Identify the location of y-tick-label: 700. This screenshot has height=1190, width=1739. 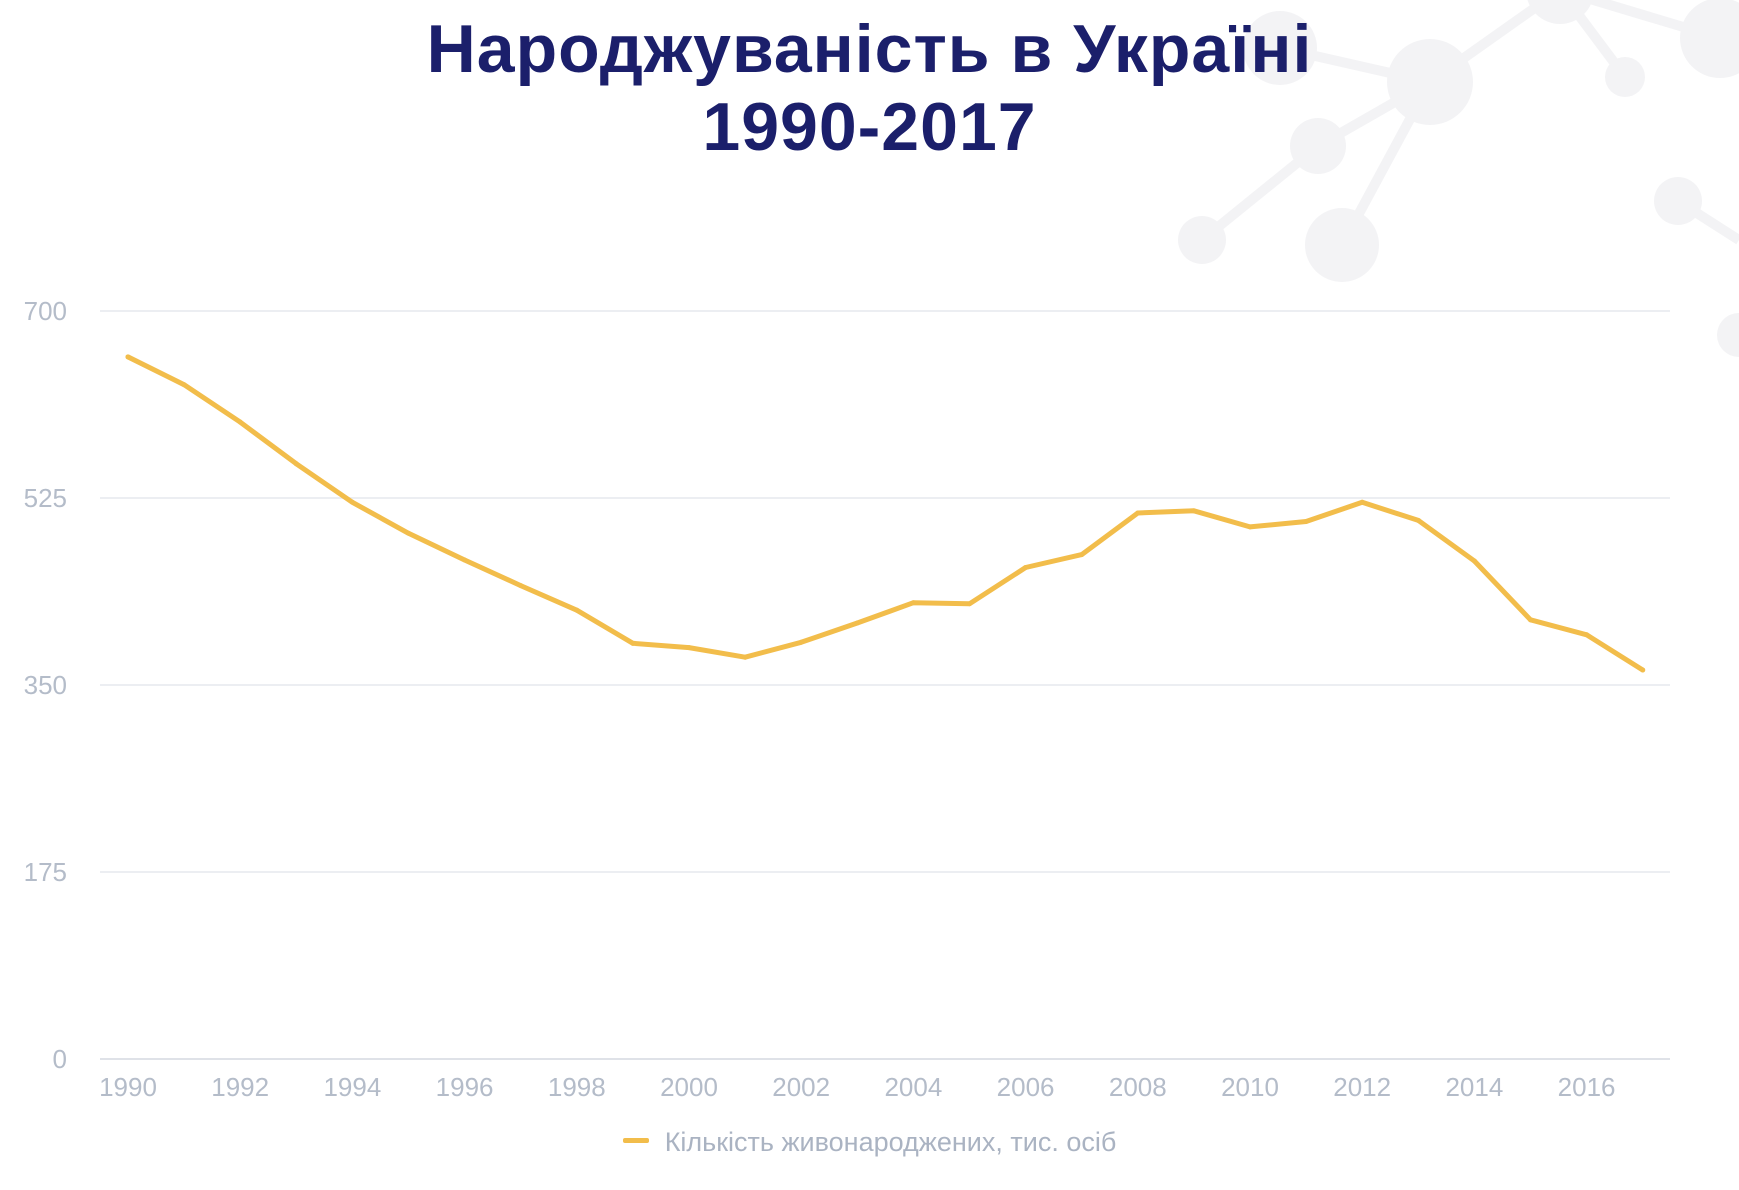
(45, 311).